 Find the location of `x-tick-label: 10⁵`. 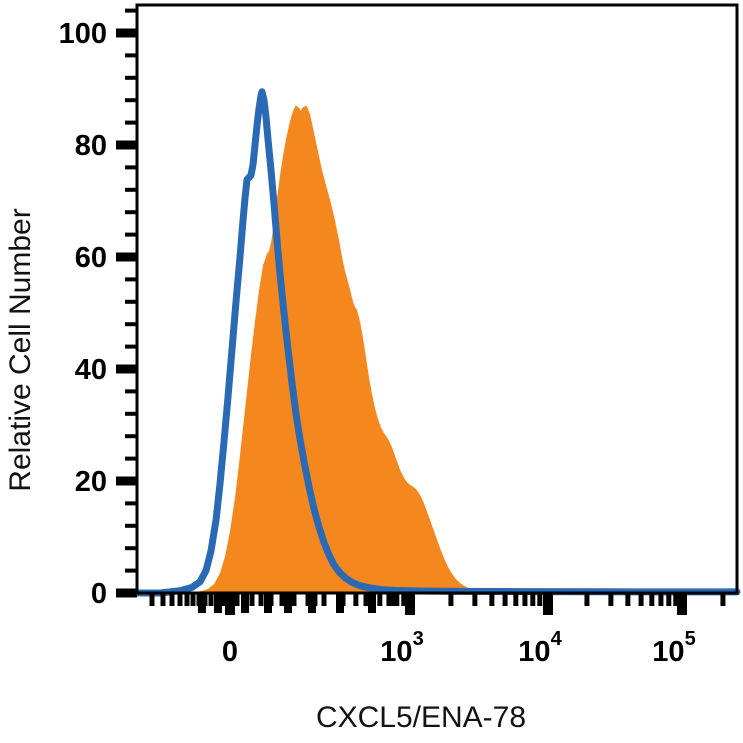

x-tick-label: 10⁵ is located at coordinates (673, 648).